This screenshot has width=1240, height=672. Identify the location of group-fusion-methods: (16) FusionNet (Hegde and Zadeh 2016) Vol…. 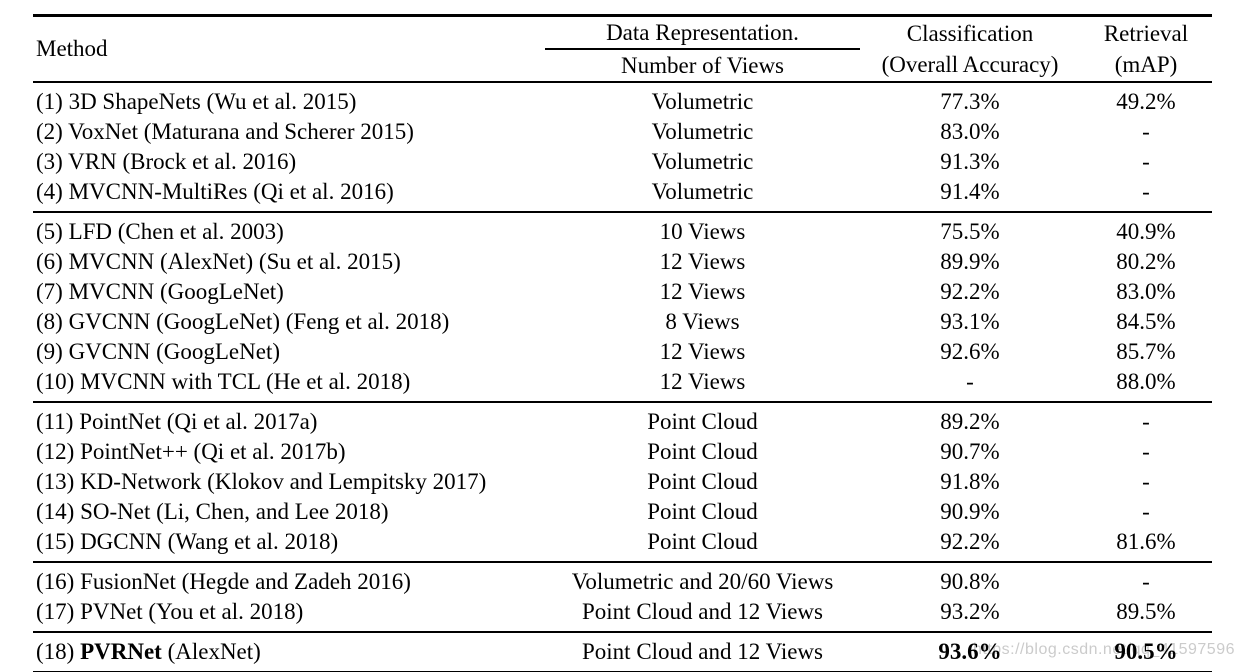
(622, 597).